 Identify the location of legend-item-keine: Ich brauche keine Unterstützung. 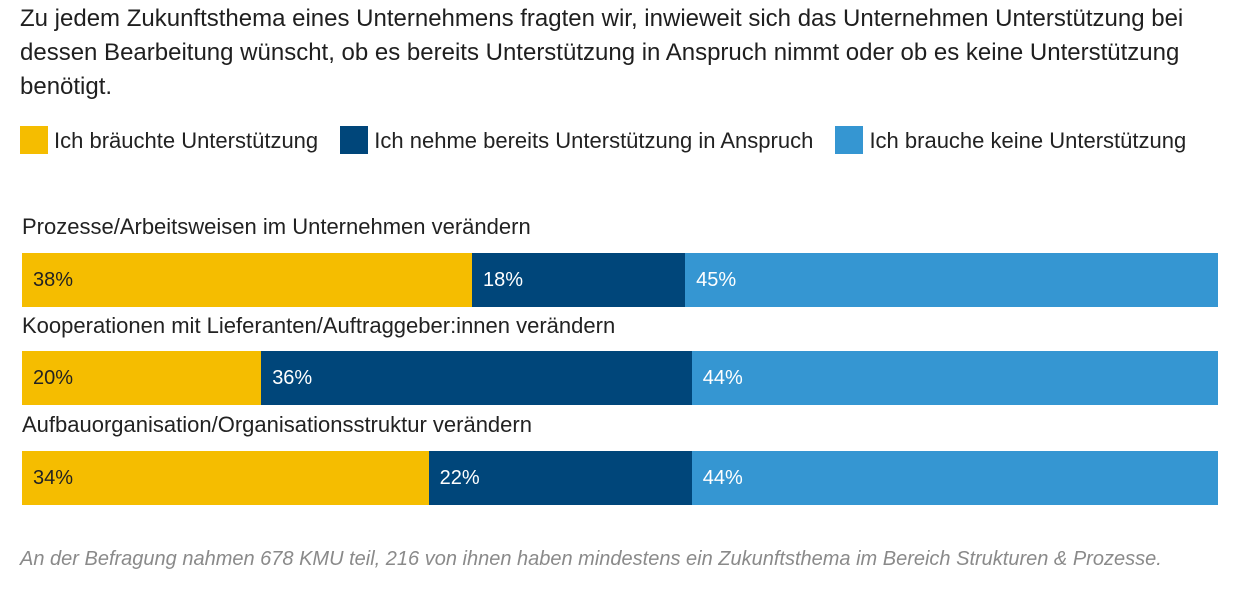
(1011, 140).